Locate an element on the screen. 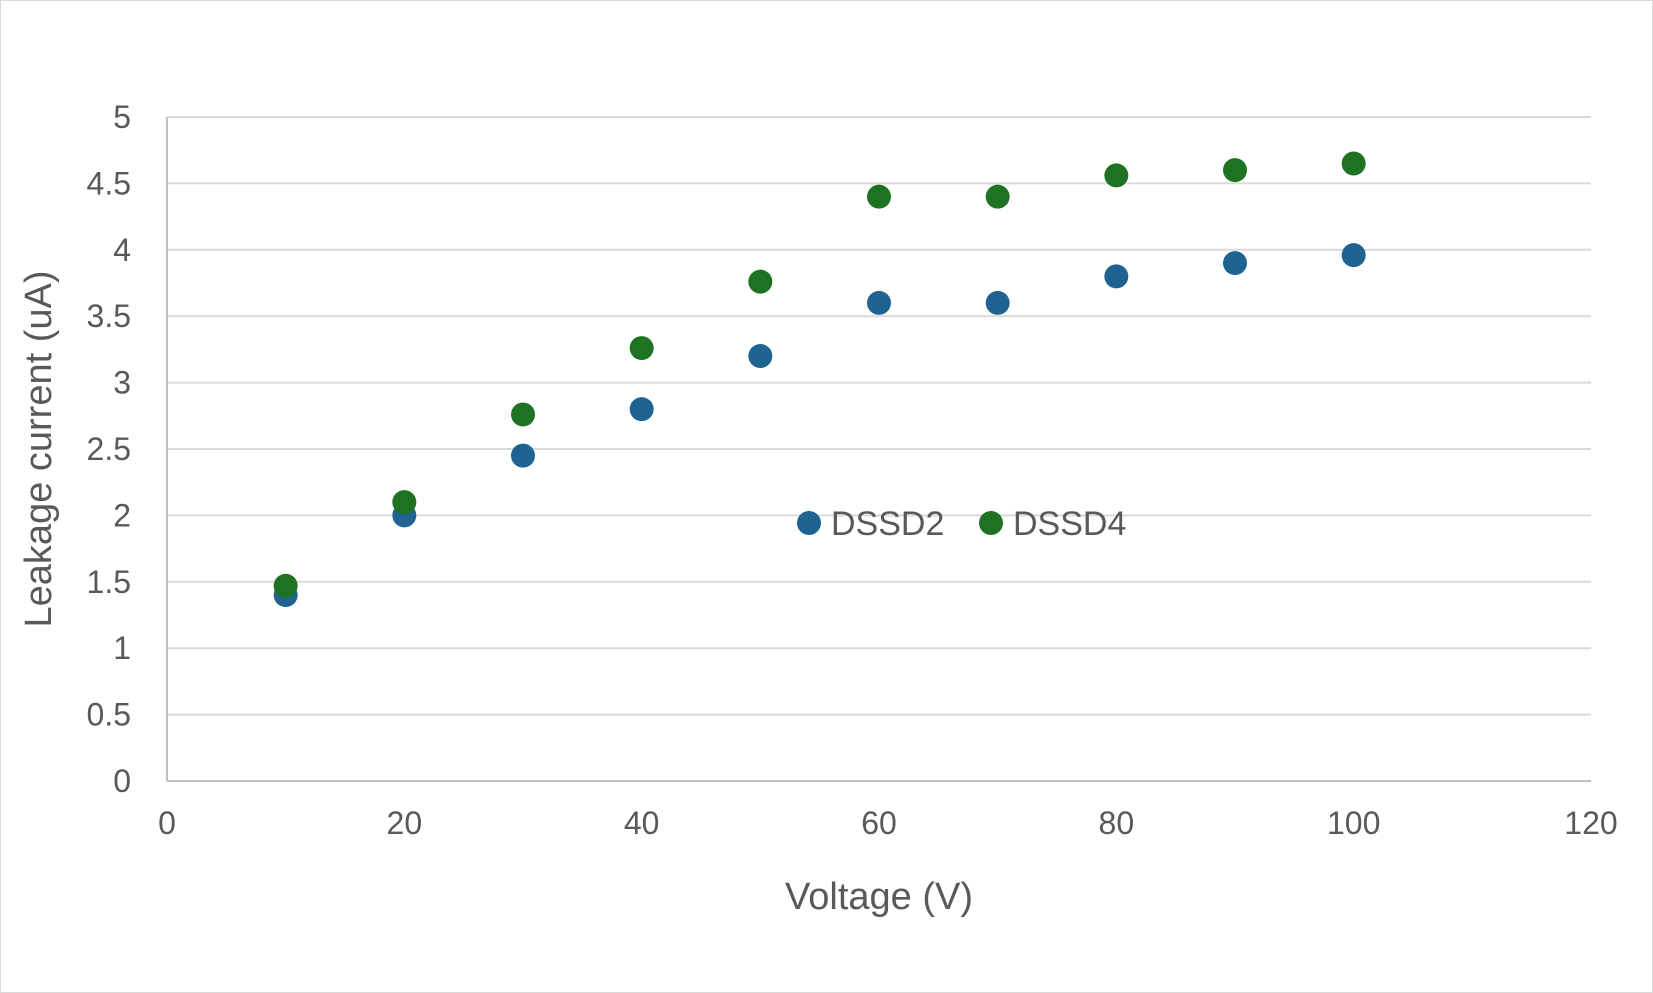 The height and width of the screenshot is (993, 1653). y-tick-label: 4.5 is located at coordinates (109, 183).